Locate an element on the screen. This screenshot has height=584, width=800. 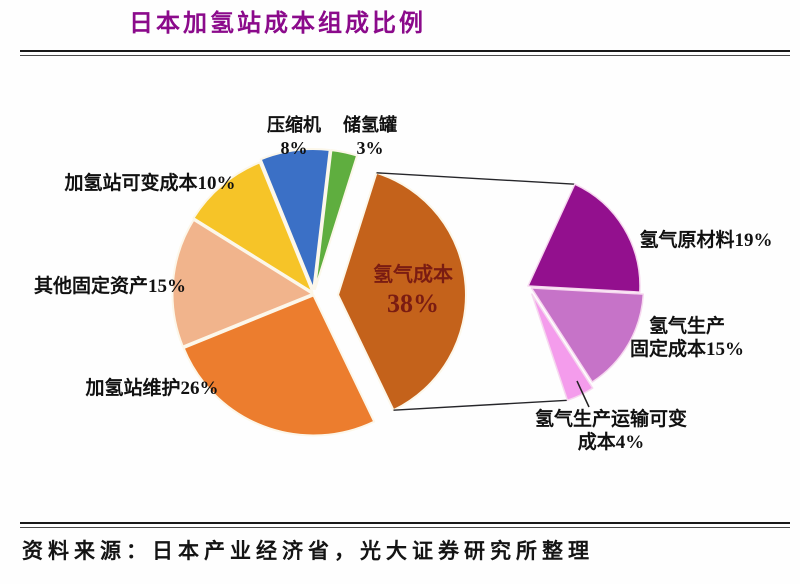
label-station-variable-cost: 加氢站可变成本10% is located at coordinates (150, 183).